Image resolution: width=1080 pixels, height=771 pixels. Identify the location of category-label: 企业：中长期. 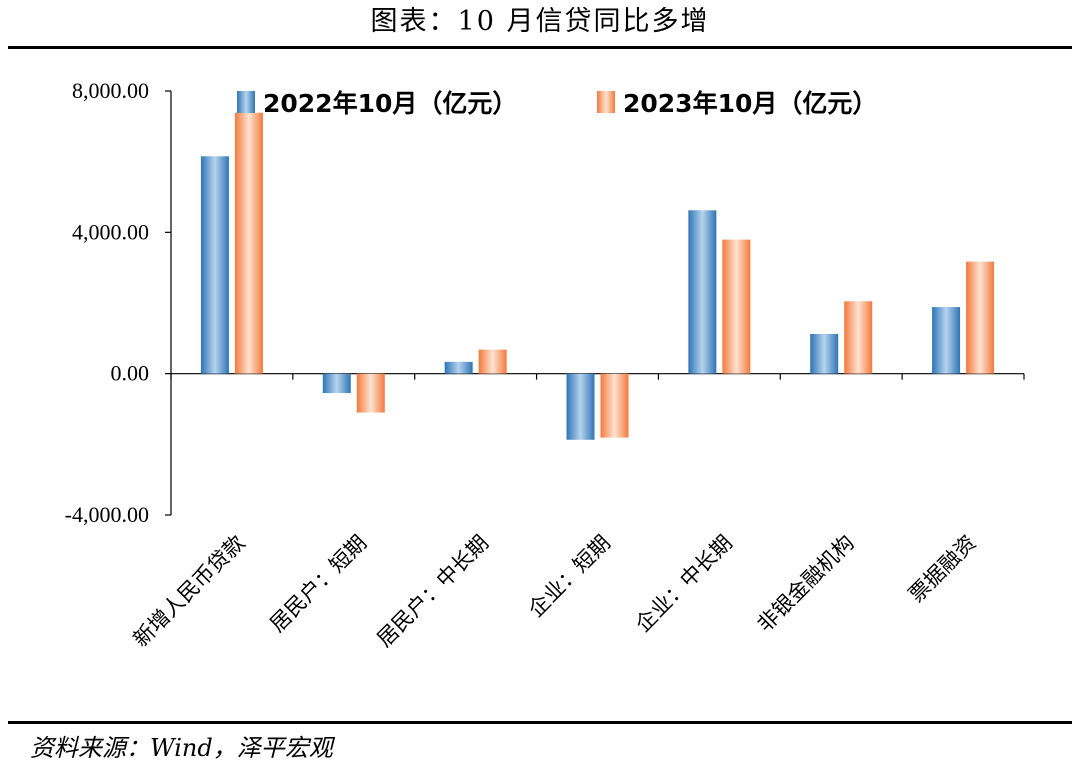
(684, 584).